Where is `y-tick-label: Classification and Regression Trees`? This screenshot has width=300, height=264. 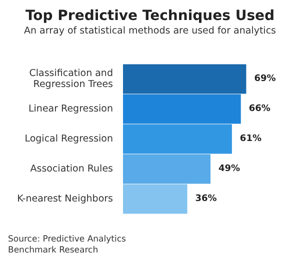
y-tick-label: Classification and Regression Trees is located at coordinates (71, 79).